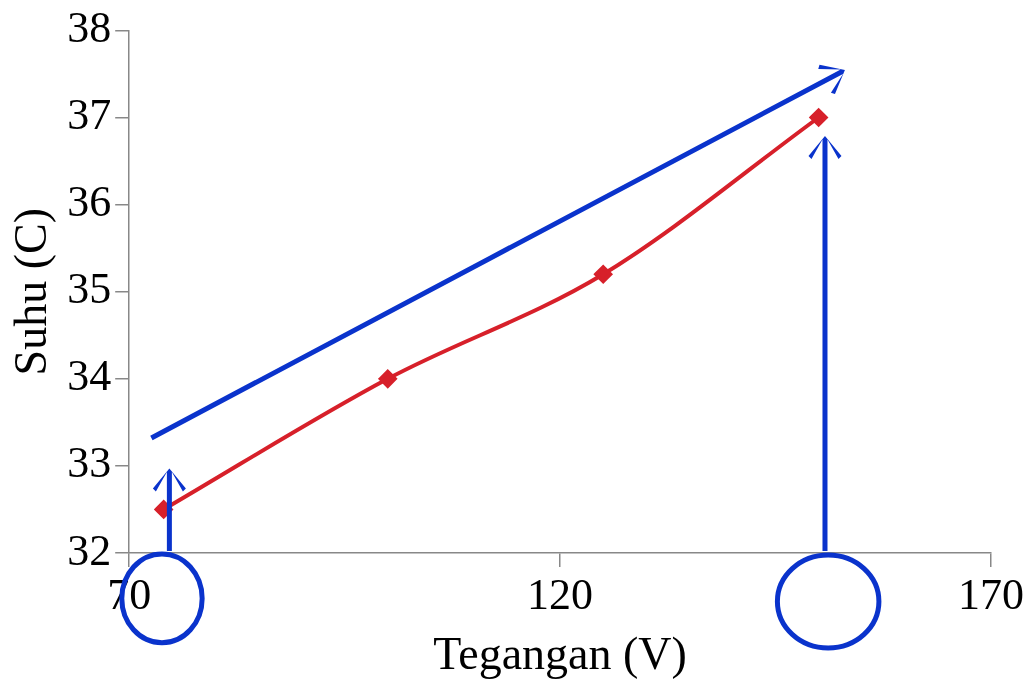  Describe the element at coordinates (89, 550) in the screenshot. I see `y-tick-label: 32` at that location.